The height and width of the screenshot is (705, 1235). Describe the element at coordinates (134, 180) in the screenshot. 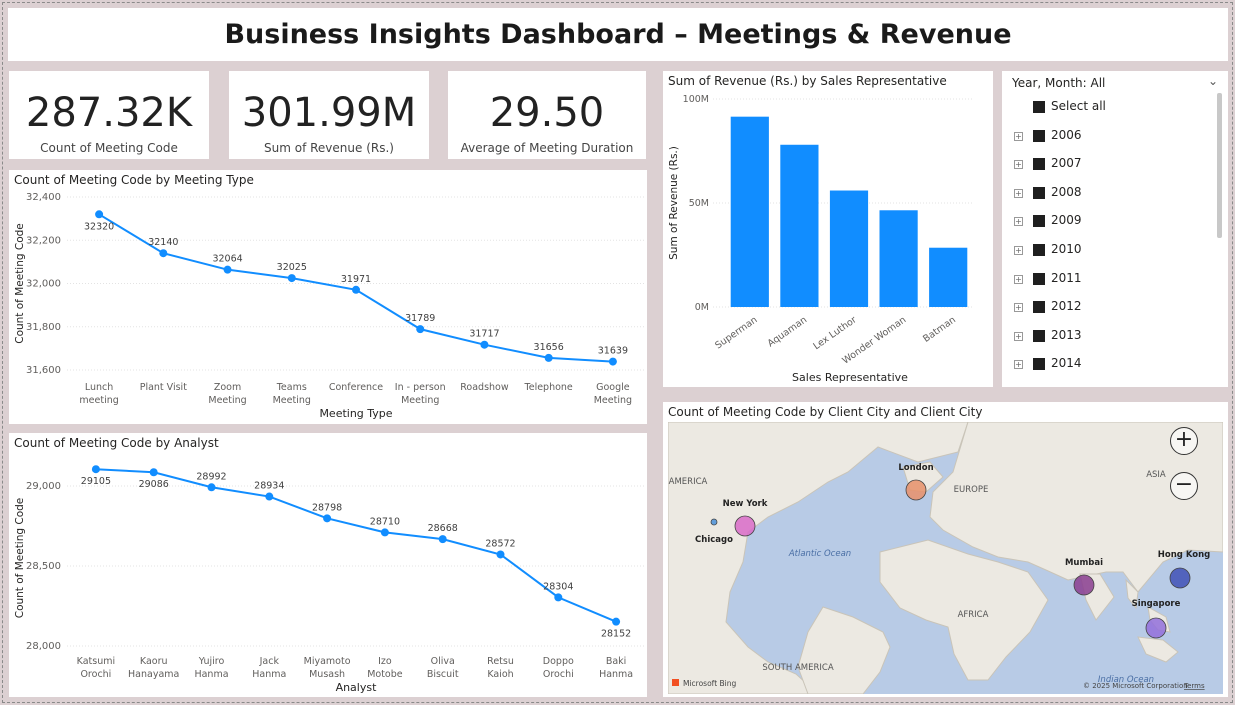

I see `chart-title: Count of Meeting Code by Meeting Type` at that location.